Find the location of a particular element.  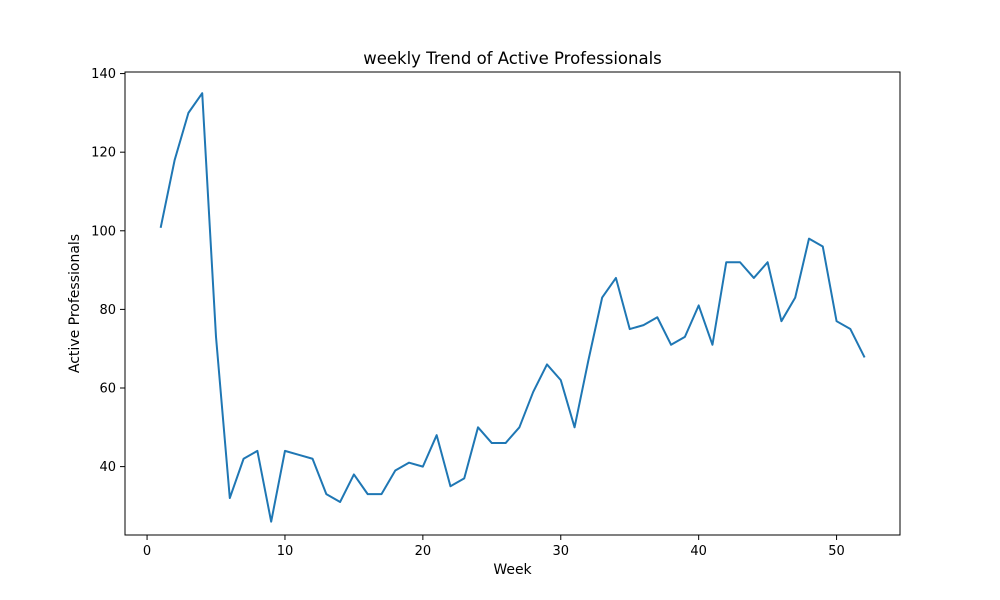

x-tick-label: 30 is located at coordinates (560, 551).